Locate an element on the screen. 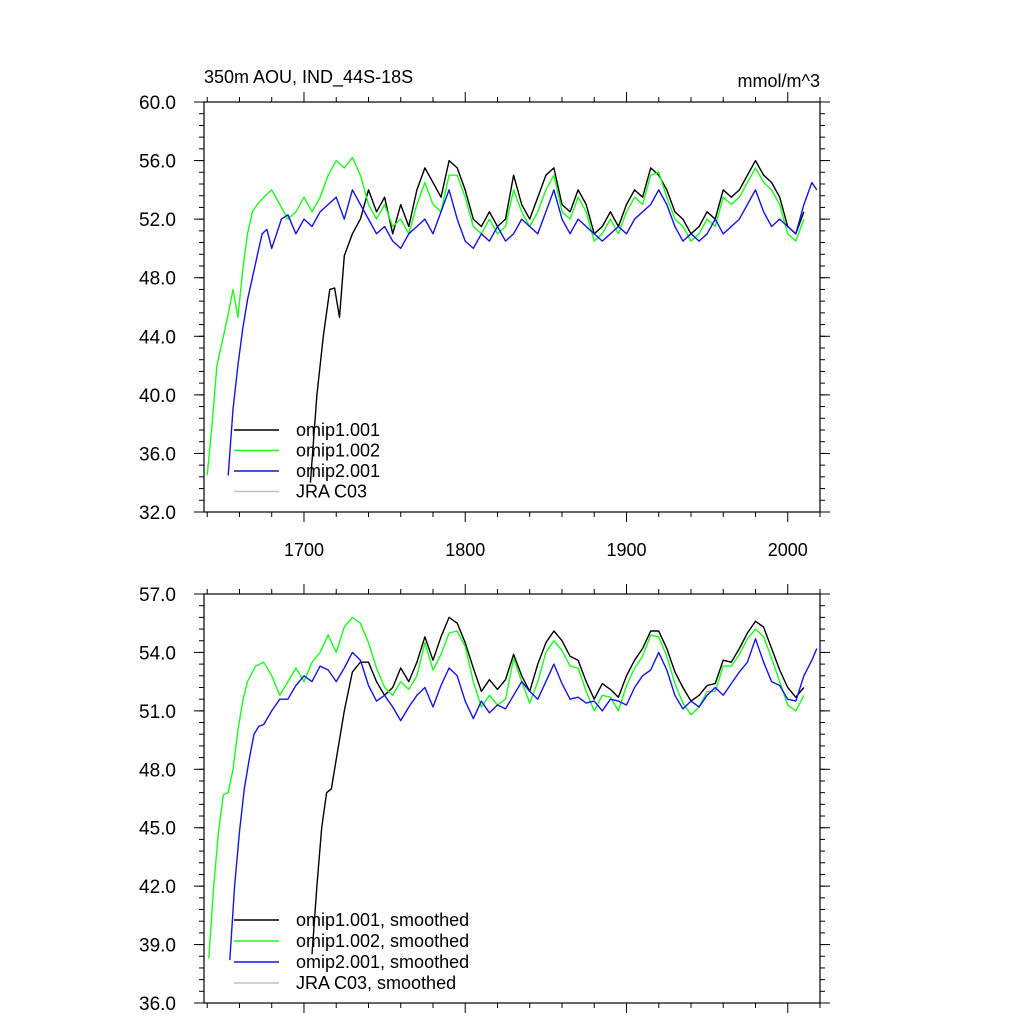  chart-units: mmol/m^3 is located at coordinates (779, 81).